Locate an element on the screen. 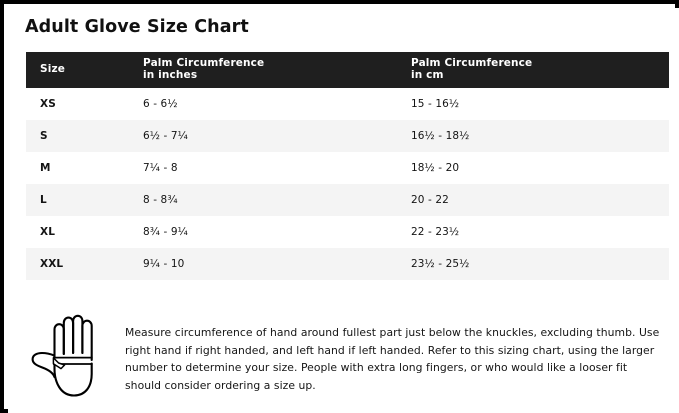 The image size is (679, 413). table-row: S 6½ - 7¼ 16½ - 18½ is located at coordinates (347, 136).